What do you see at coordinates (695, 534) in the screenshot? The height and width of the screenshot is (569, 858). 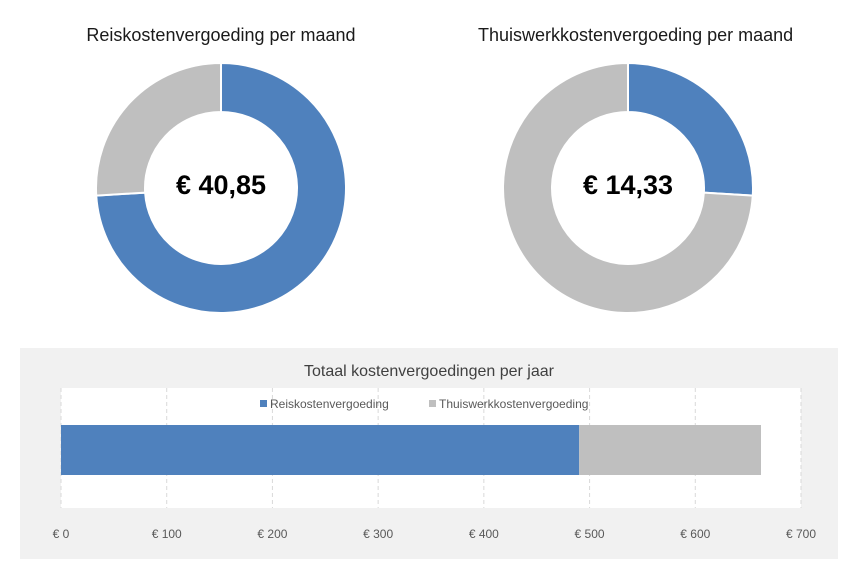 I see `x-tick-label-6: € 600` at bounding box center [695, 534].